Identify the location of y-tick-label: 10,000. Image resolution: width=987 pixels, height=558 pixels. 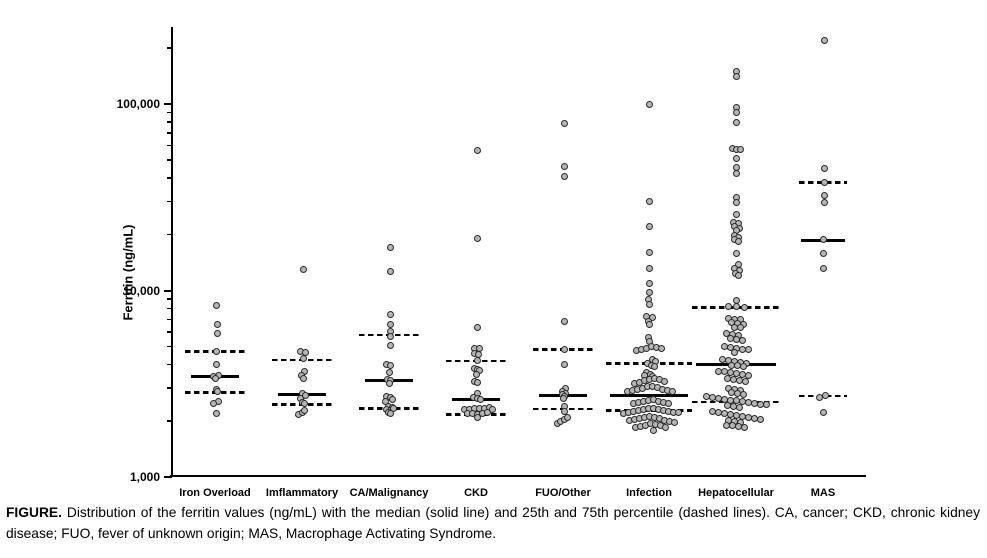
(141, 290).